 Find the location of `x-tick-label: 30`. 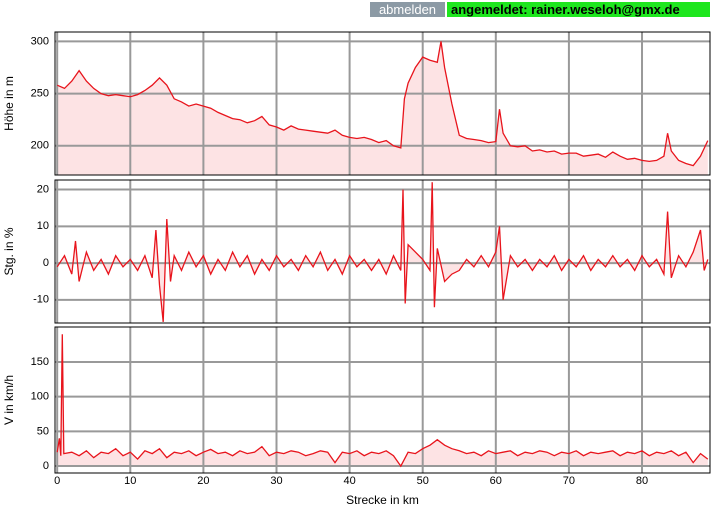

x-tick-label: 30 is located at coordinates (276, 481).